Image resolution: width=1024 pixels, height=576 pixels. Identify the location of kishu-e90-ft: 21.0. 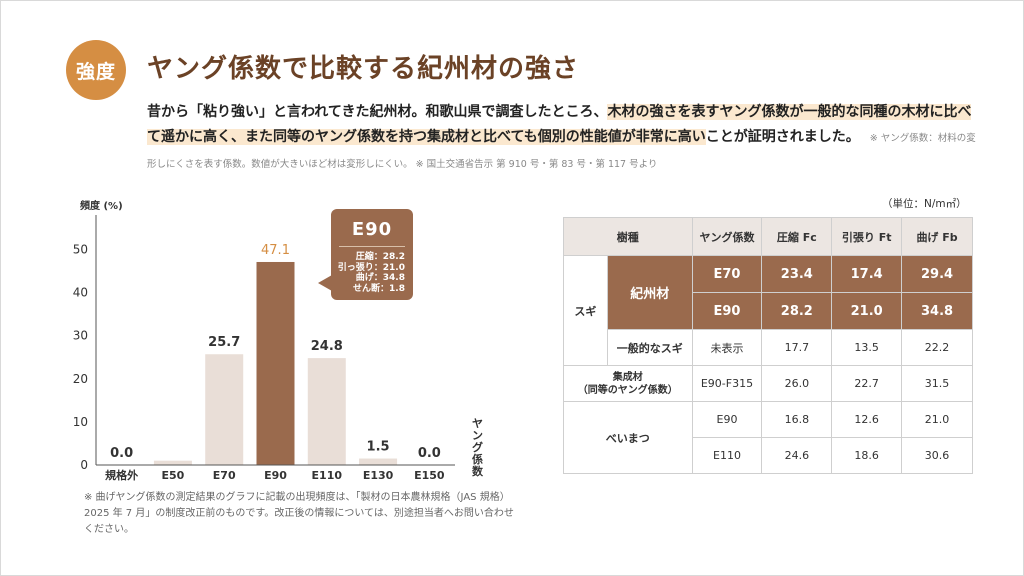
(867, 311).